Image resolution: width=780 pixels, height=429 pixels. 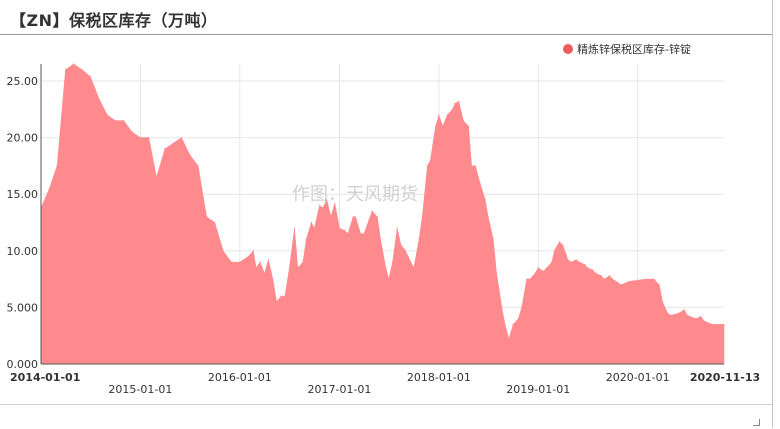 I want to click on x-tick-label: 2016-01-01, so click(x=240, y=377).